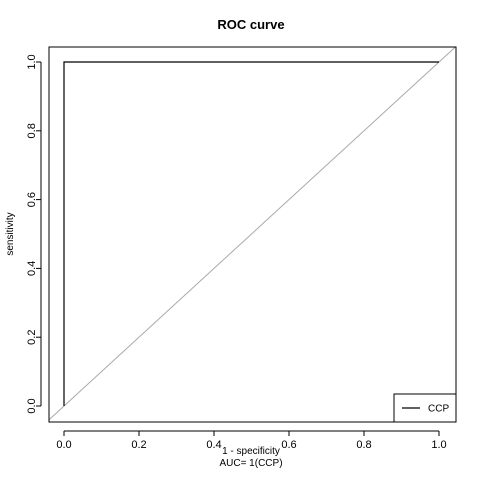 The height and width of the screenshot is (480, 480). Describe the element at coordinates (32, 130) in the screenshot. I see `y-tick-label: 0.8` at that location.